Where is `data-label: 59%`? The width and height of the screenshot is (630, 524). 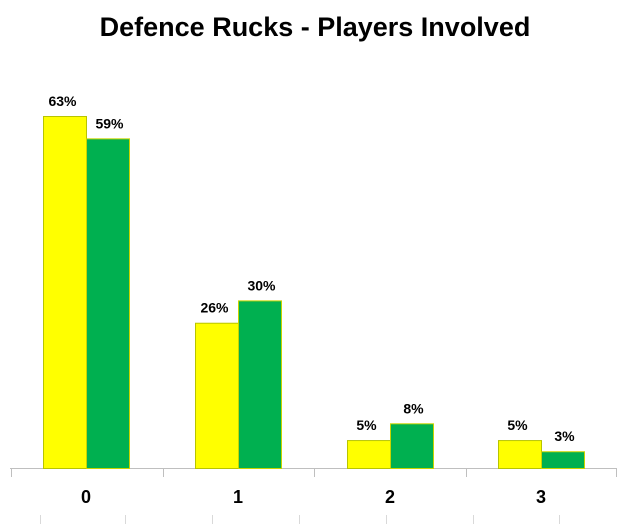
data-label: 59% is located at coordinates (109, 123).